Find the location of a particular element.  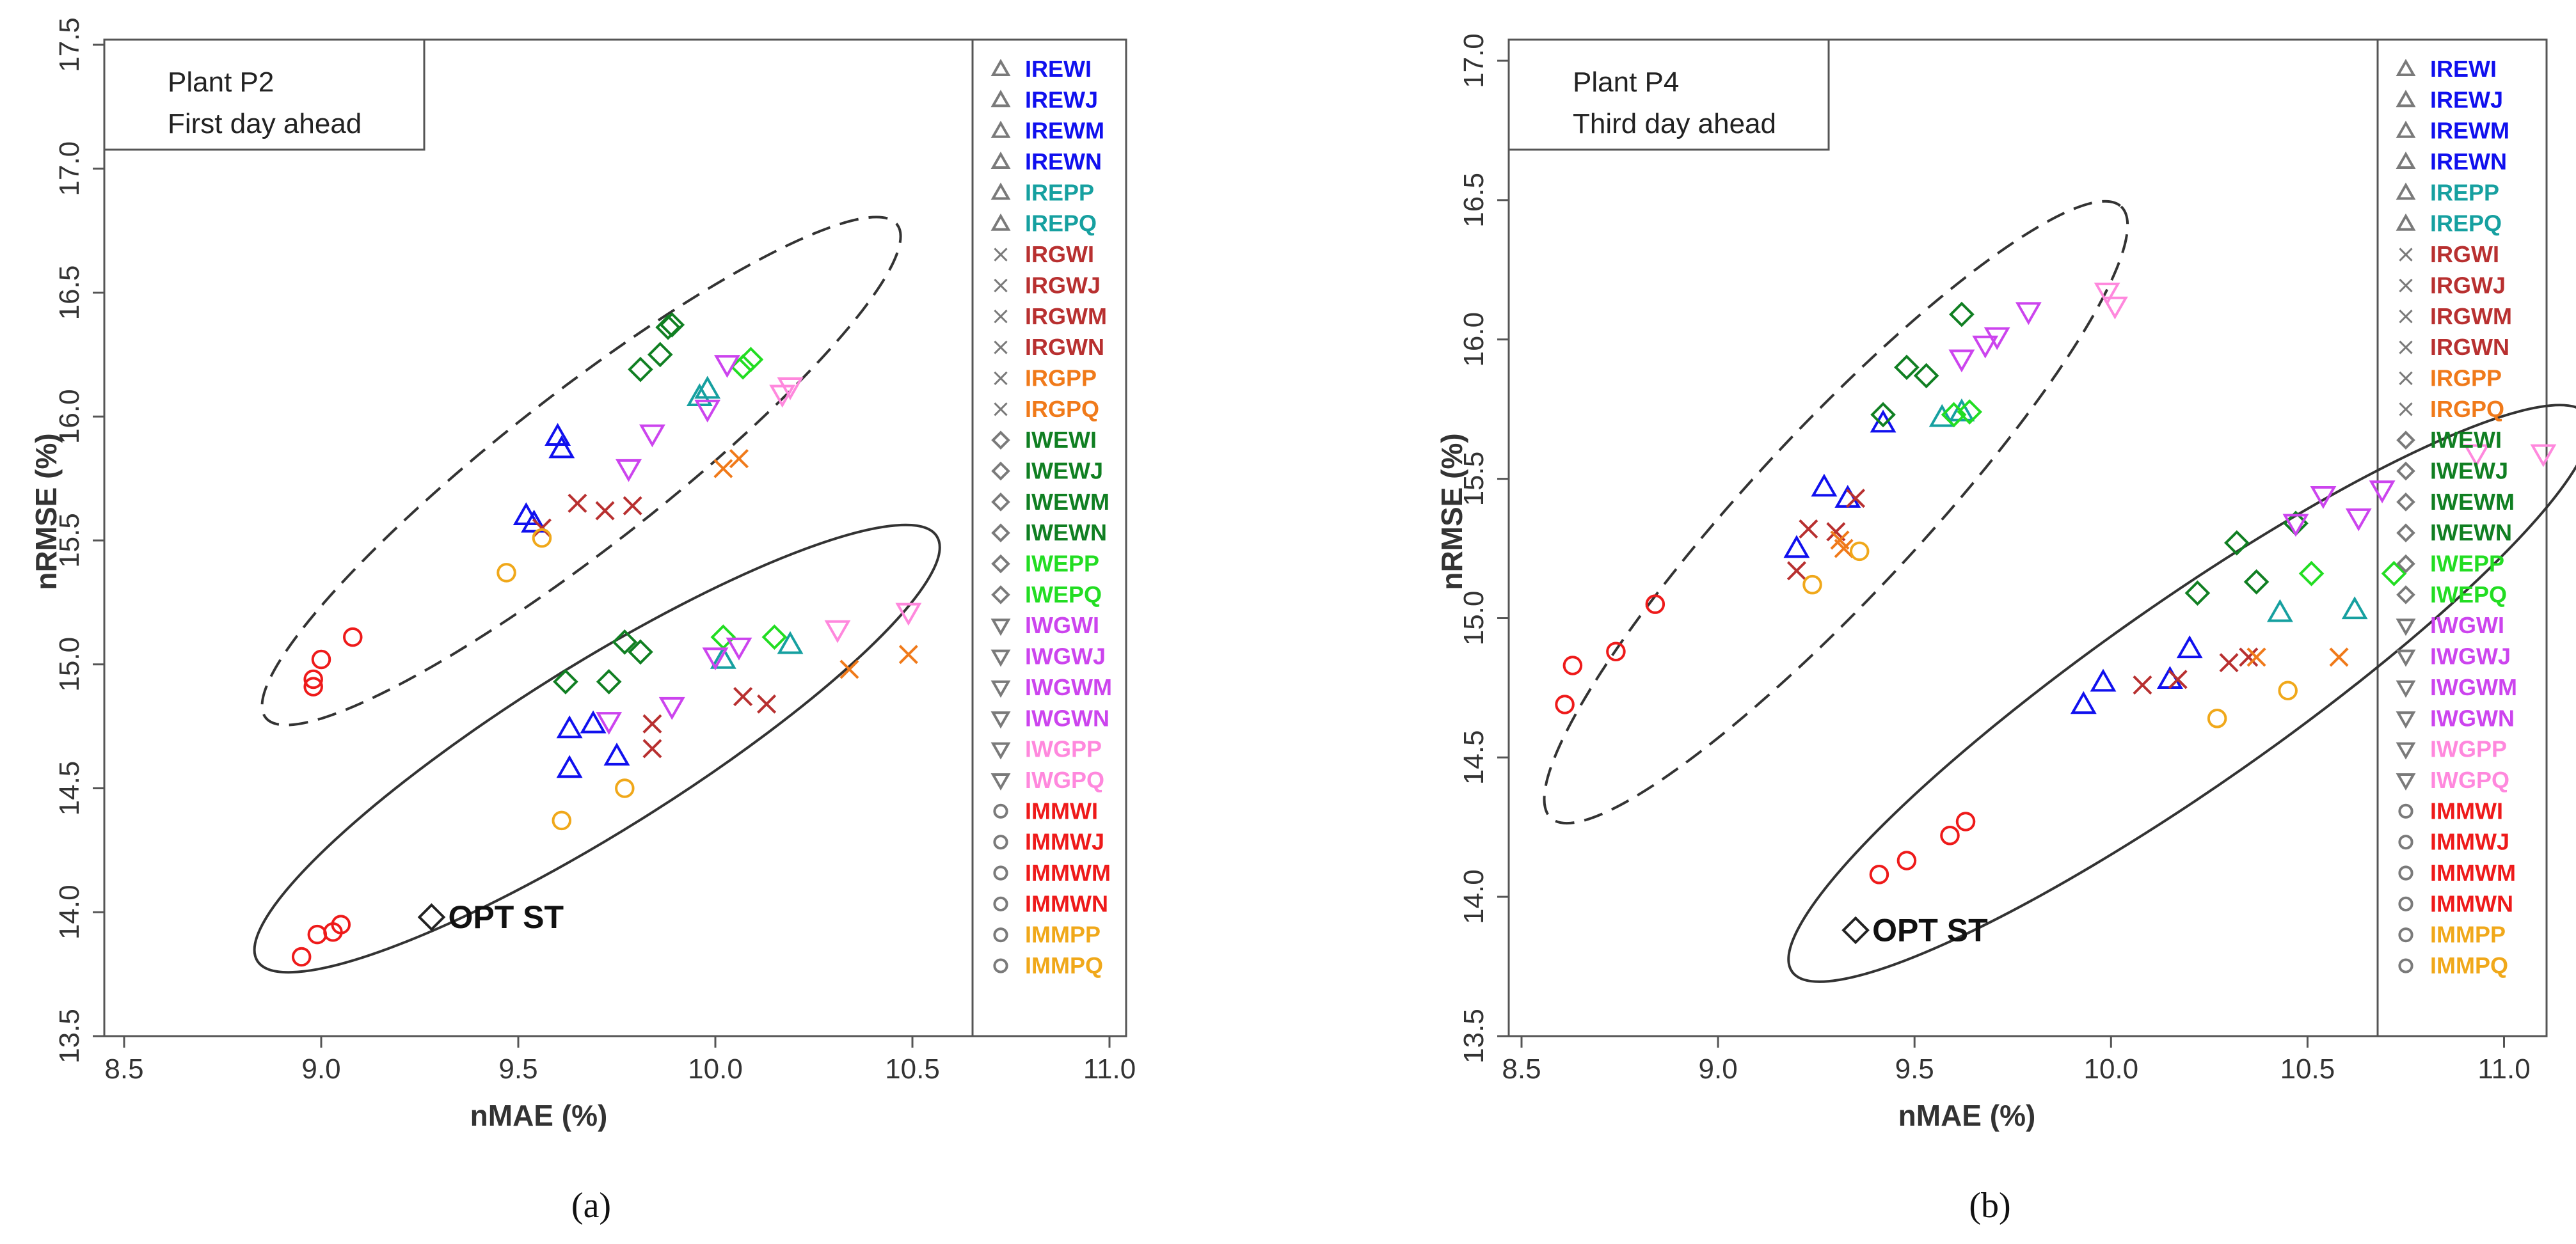

annotation-box-b is located at coordinates (1669, 94).